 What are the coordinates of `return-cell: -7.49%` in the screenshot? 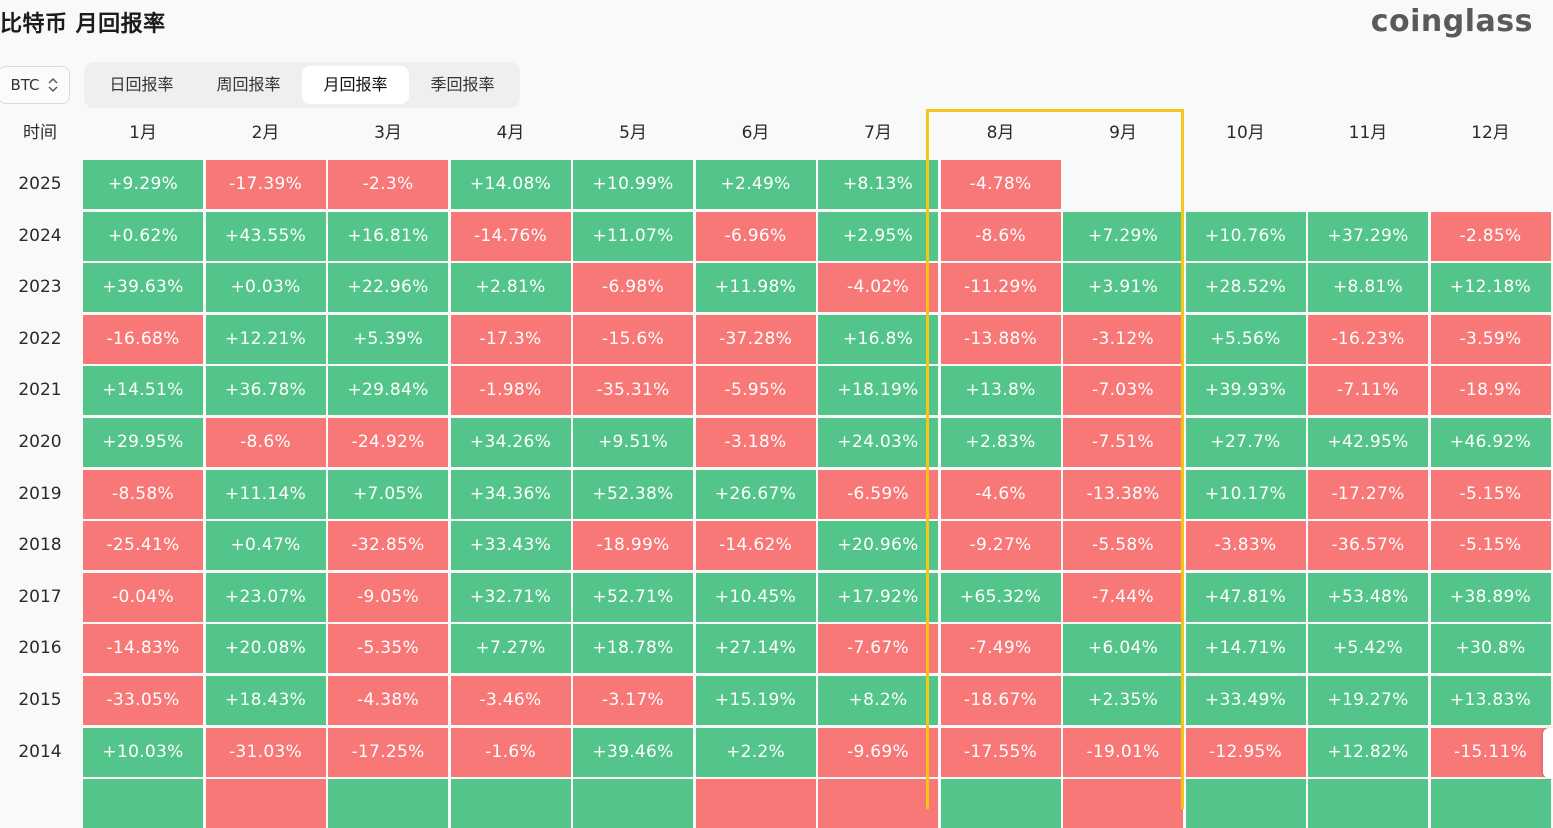 It's located at (1000, 649).